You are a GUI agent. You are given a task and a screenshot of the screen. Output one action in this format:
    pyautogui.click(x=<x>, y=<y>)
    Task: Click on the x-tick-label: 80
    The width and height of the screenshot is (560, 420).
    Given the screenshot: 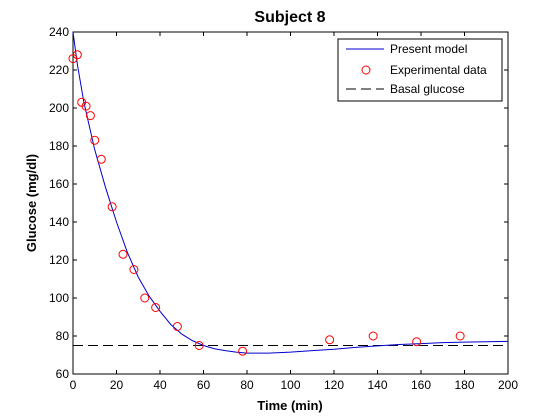 What is the action you would take?
    pyautogui.click(x=247, y=385)
    